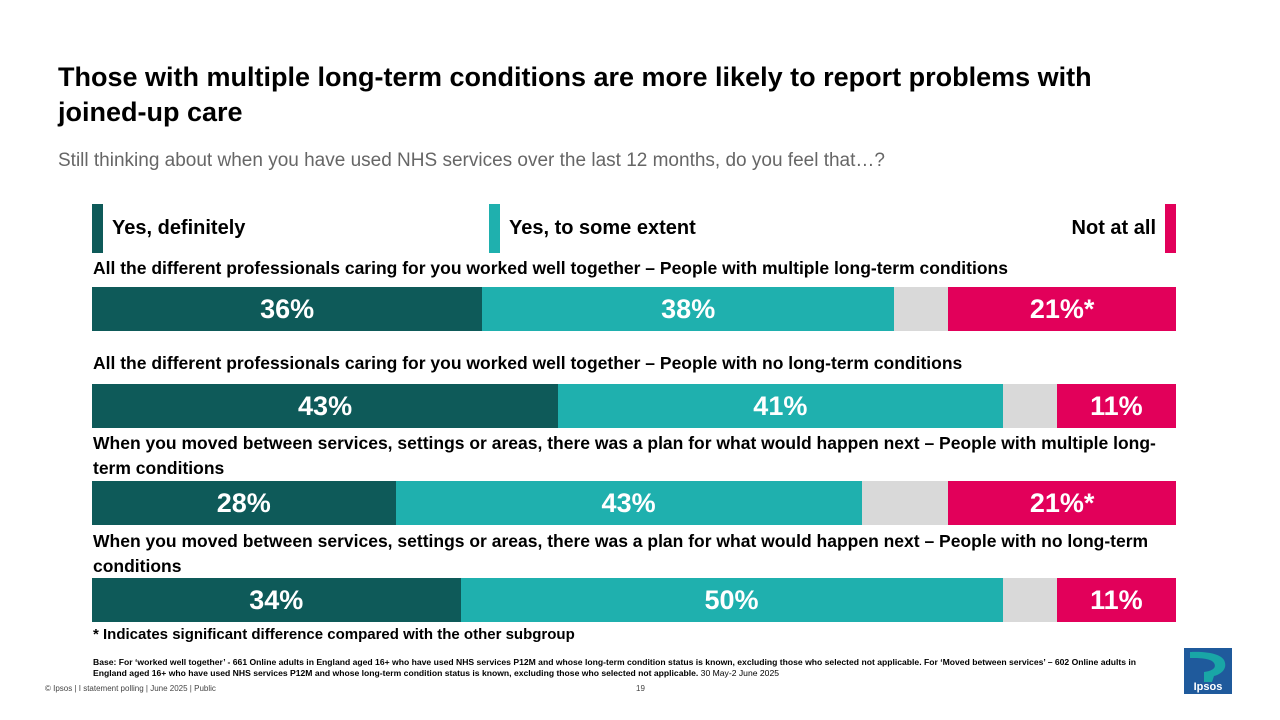 This screenshot has height=720, width=1280. I want to click on segment-yes-some-extent: 43%, so click(628, 503).